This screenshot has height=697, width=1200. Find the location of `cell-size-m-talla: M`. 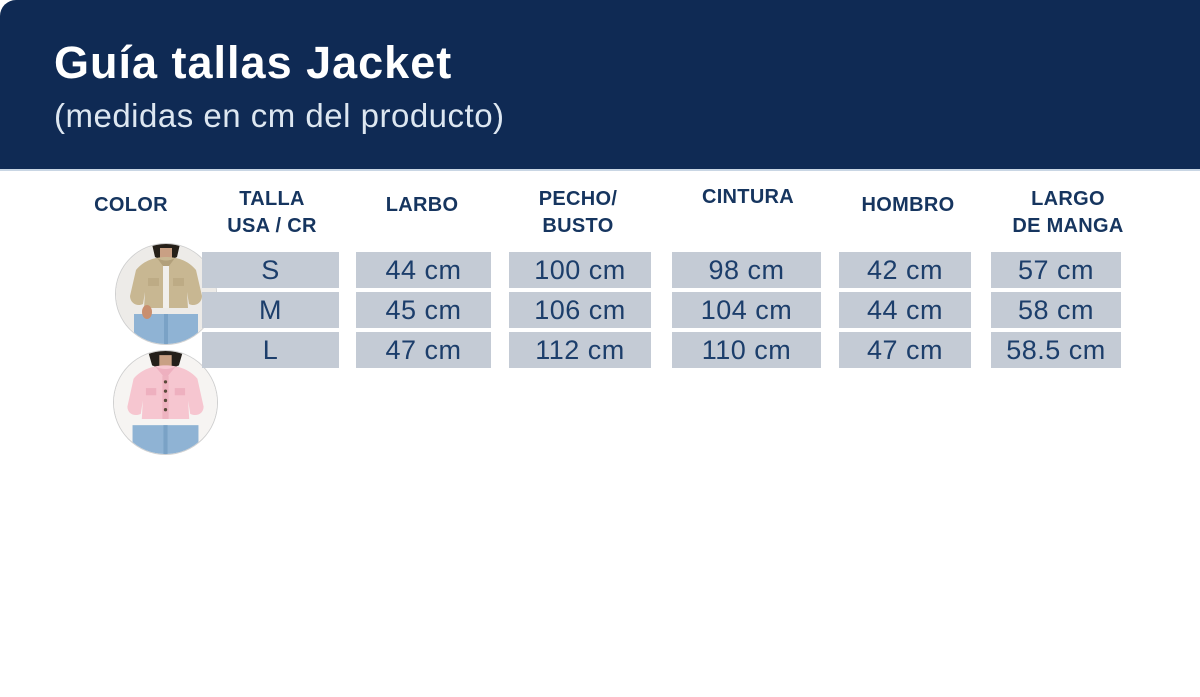

cell-size-m-talla: M is located at coordinates (270, 310).